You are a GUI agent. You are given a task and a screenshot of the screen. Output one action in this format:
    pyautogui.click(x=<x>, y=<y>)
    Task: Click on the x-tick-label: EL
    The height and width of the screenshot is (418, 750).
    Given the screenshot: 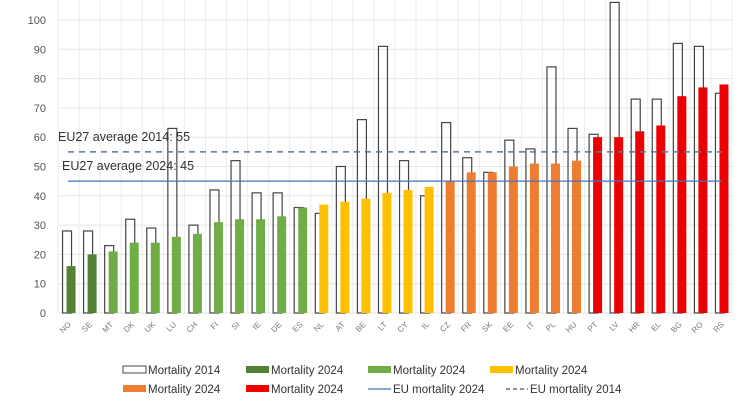 What is the action you would take?
    pyautogui.click(x=656, y=327)
    